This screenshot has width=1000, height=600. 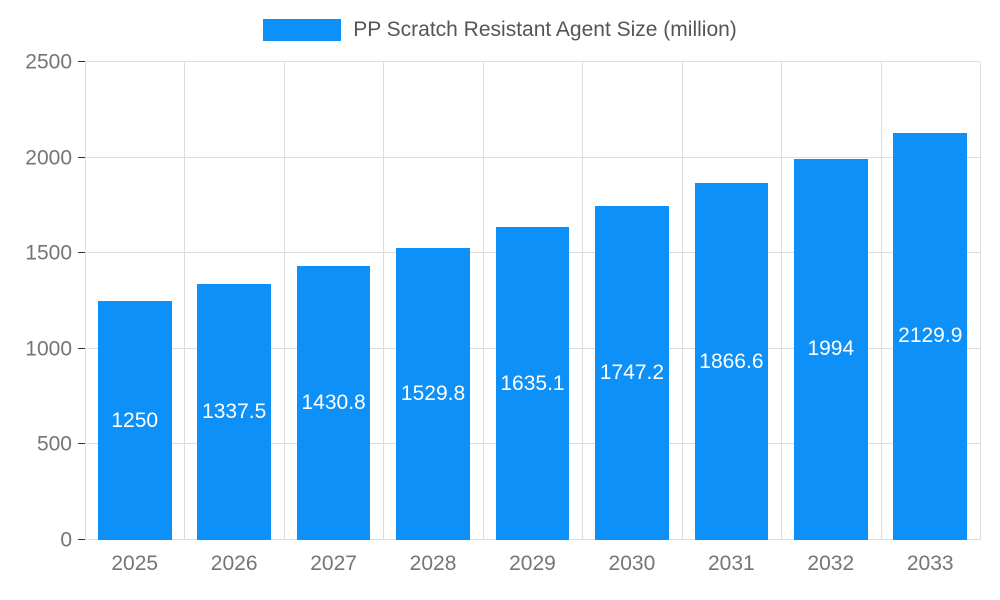 I want to click on bar-2032: 1994, so click(x=831, y=349).